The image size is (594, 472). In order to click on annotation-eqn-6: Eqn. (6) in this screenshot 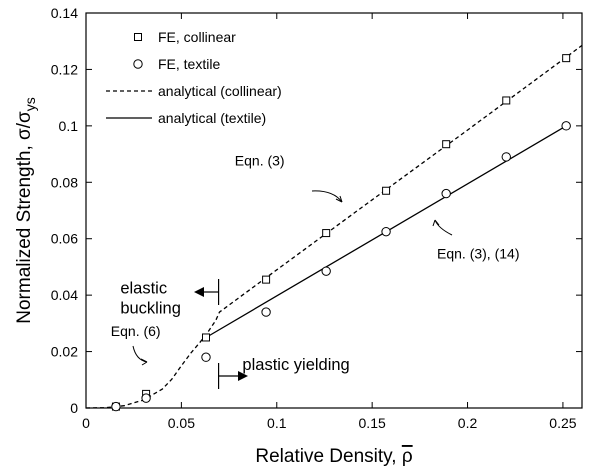, I will do `click(136, 331)`.